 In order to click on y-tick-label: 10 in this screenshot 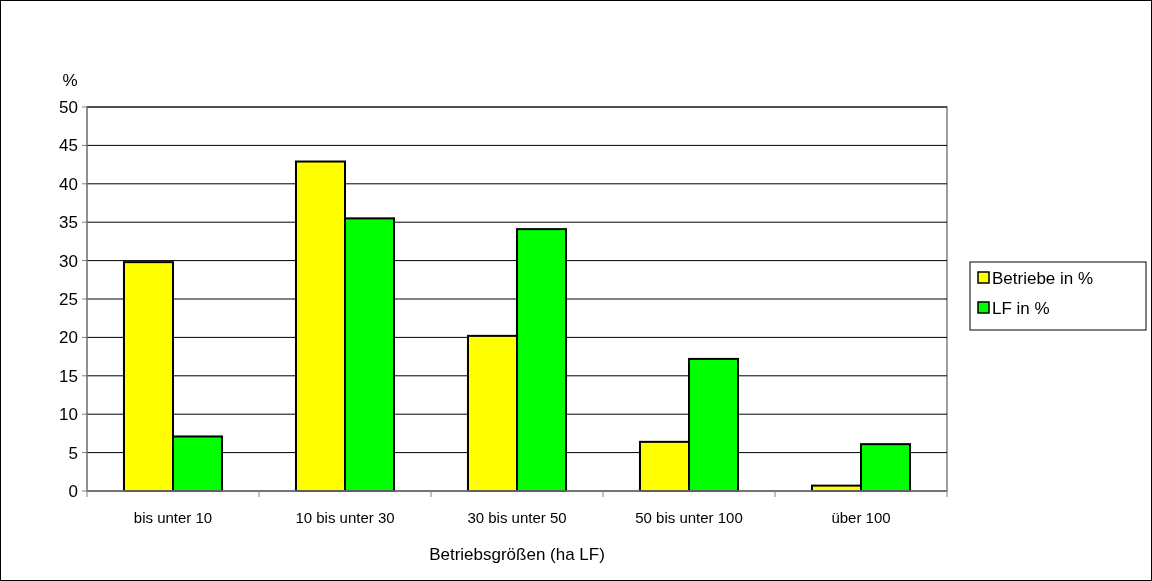, I will do `click(68, 415)`.